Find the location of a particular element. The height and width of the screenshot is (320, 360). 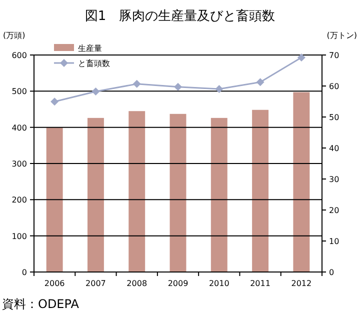

x-tick-label: 2010 is located at coordinates (219, 283).